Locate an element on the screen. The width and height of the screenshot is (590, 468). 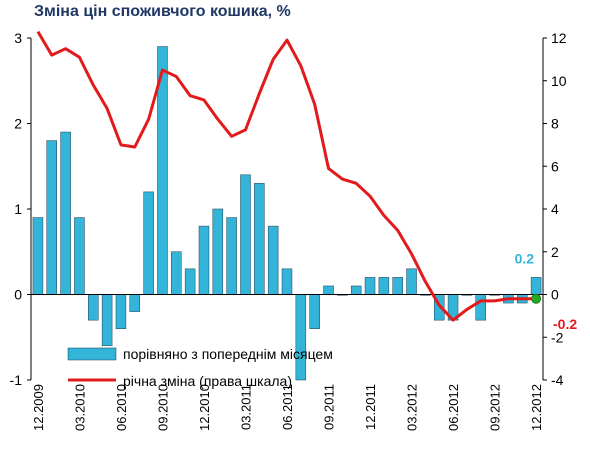
right-tick-label: 6 is located at coordinates (555, 166).